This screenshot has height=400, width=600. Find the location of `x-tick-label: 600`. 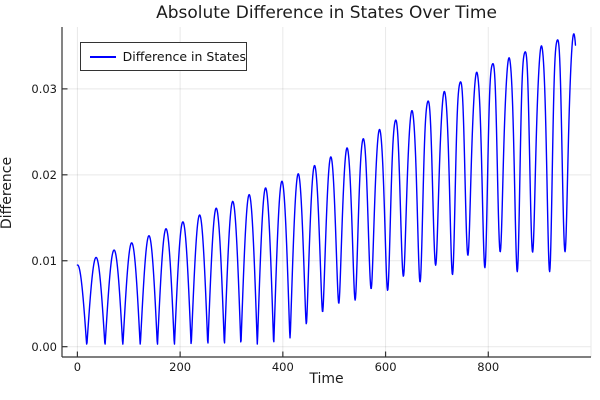

x-tick-label: 600 is located at coordinates (385, 367).